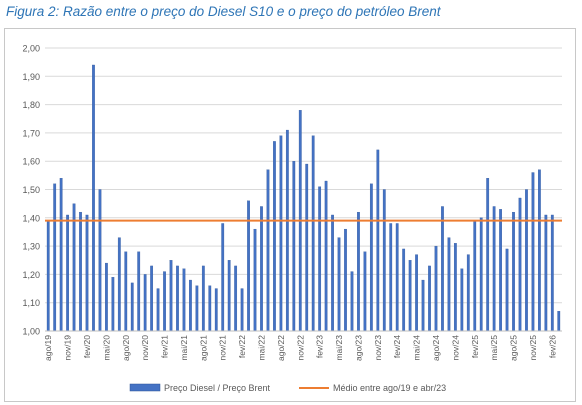  Describe the element at coordinates (31, 332) in the screenshot. I see `y-tick-label: 1,00` at that location.